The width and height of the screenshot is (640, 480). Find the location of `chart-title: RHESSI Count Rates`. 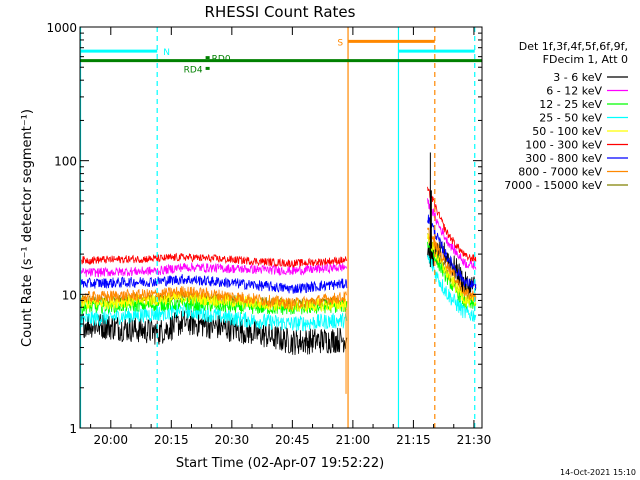

chart-title: RHESSI Count Rates is located at coordinates (280, 12).